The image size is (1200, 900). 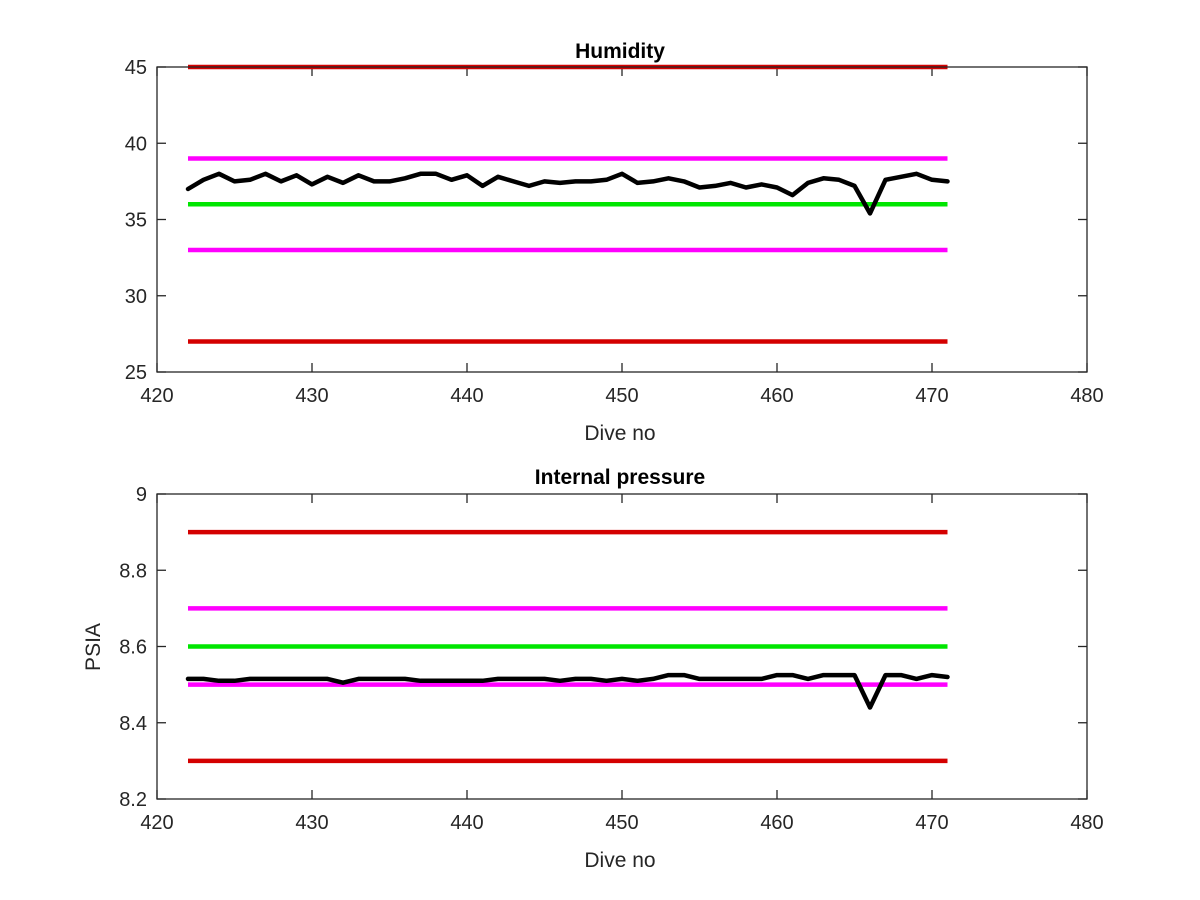 What do you see at coordinates (136, 297) in the screenshot?
I see `humidity-y-tick-label: 30` at bounding box center [136, 297].